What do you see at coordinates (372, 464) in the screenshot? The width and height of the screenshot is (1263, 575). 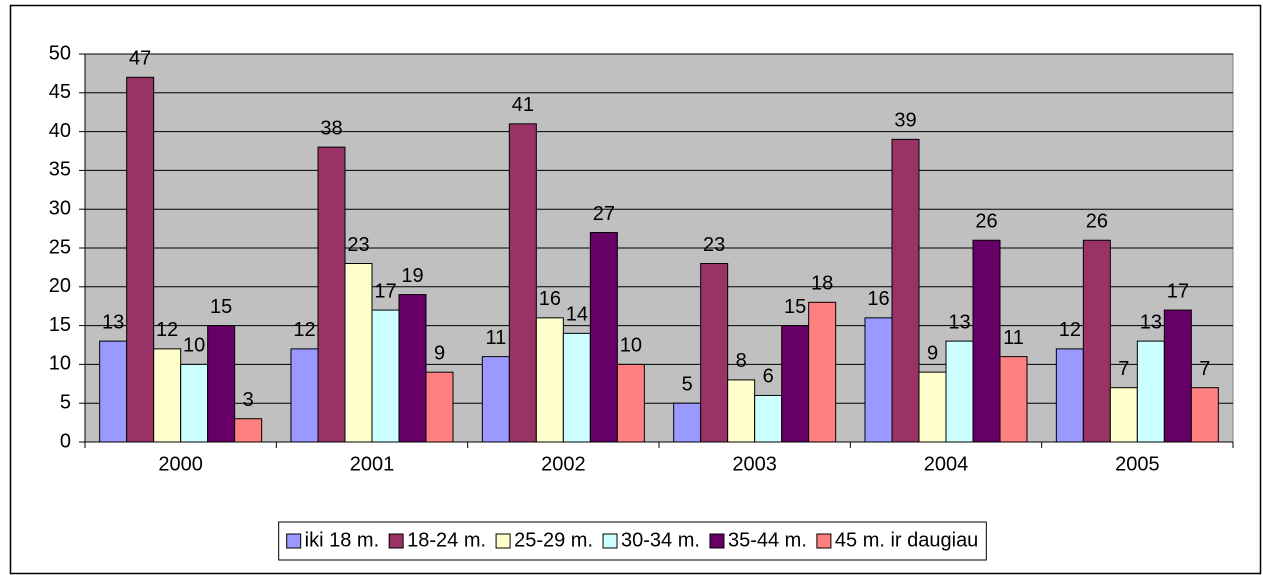 I see `x-tick-label: 2001` at bounding box center [372, 464].